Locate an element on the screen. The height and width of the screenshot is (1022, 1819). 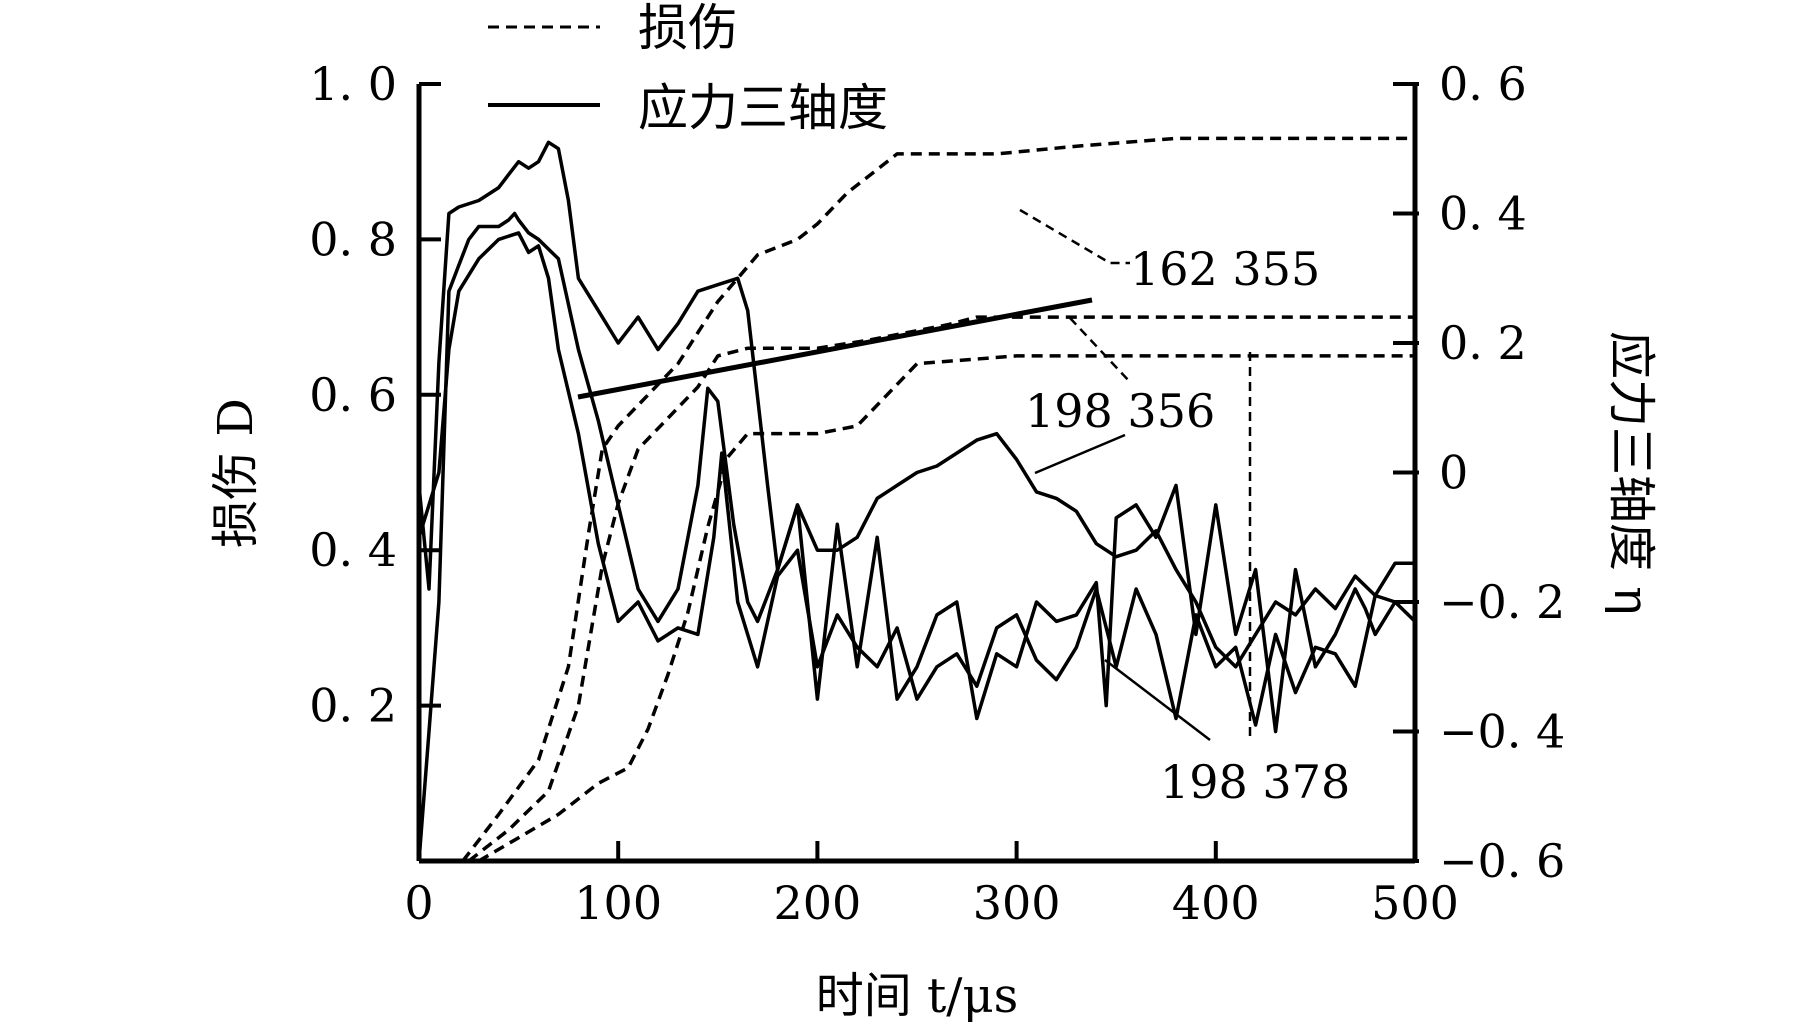
x-tick-label: 400 is located at coordinates (1216, 903).